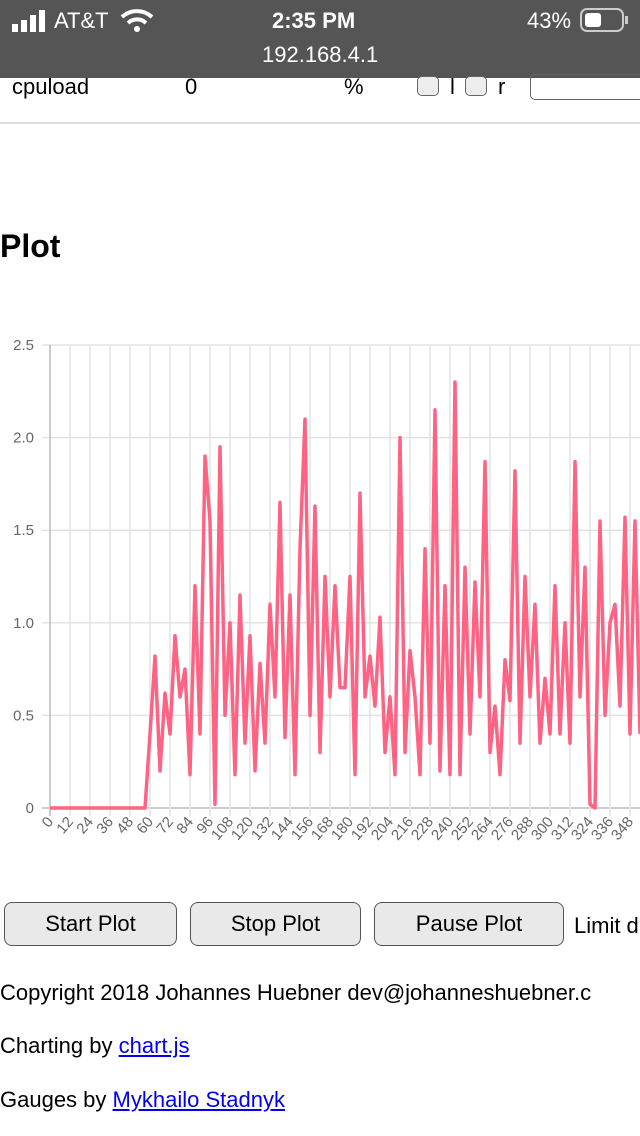 The height and width of the screenshot is (1136, 640). Describe the element at coordinates (154, 1045) in the screenshot. I see `link: chart.js` at that location.